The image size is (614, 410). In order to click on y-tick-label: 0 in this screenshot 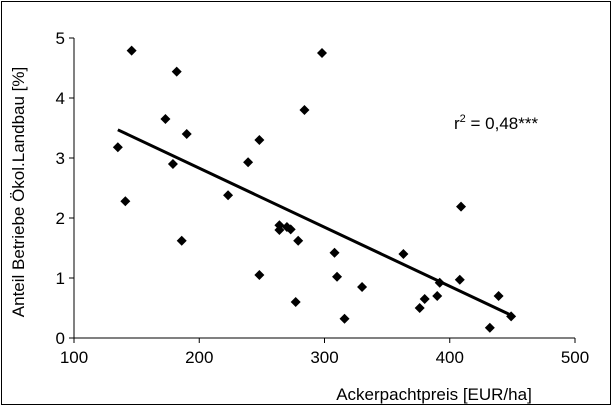, I will do `click(60, 338)`.